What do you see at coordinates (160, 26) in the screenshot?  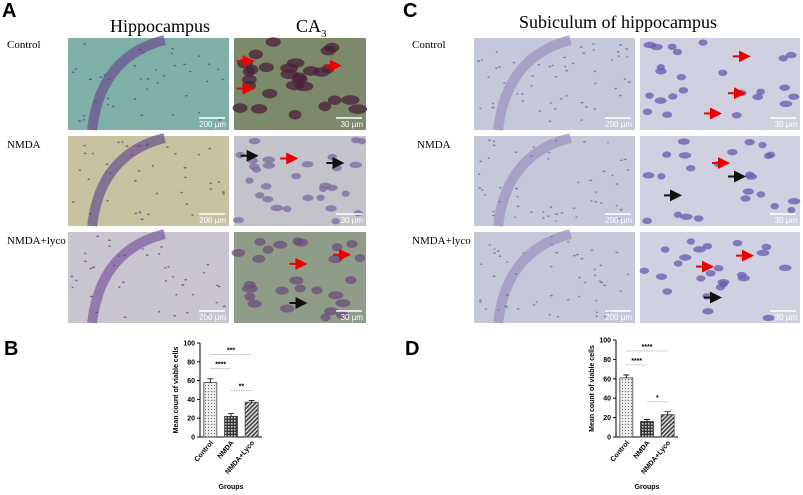 I see `panel-title: Hippocampus` at bounding box center [160, 26].